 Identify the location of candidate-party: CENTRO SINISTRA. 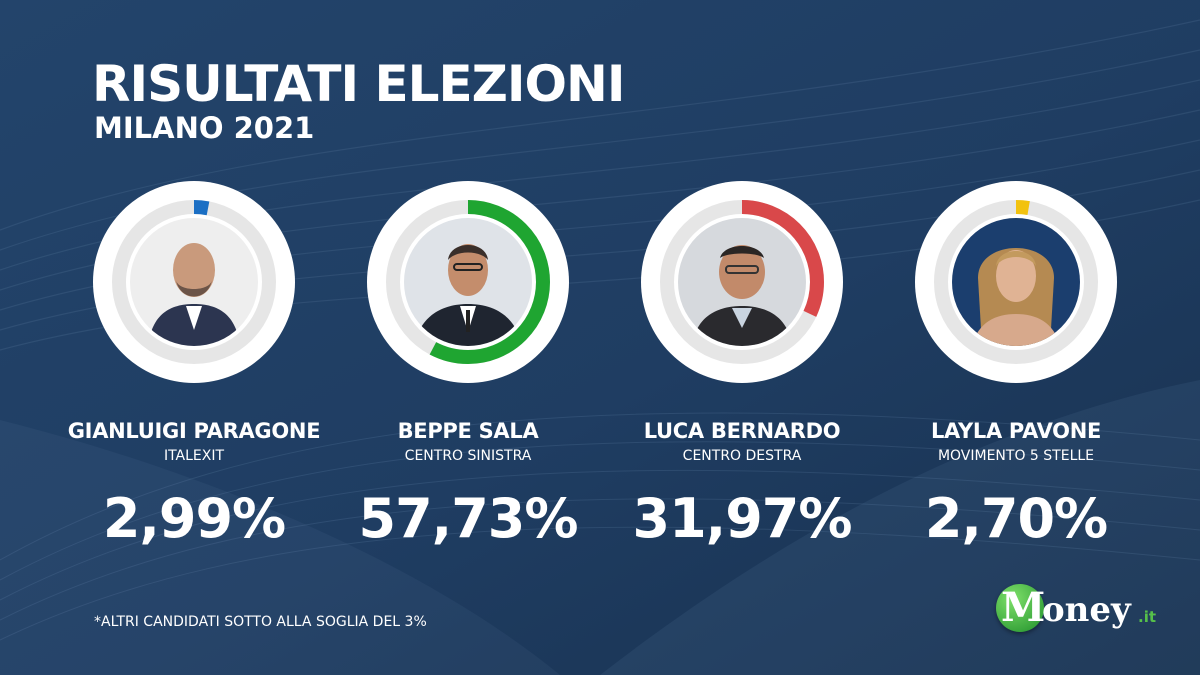
(468, 456).